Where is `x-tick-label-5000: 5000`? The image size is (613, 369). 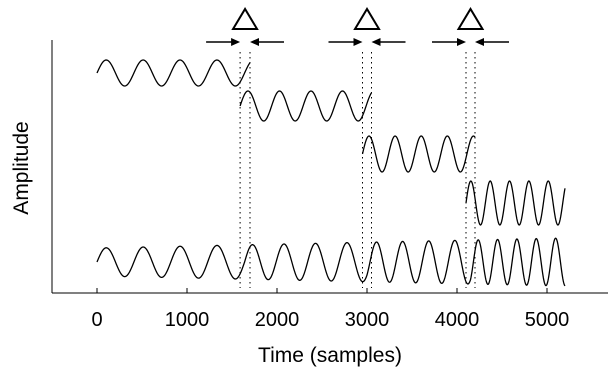
x-tick-label-5000: 5000 is located at coordinates (547, 320).